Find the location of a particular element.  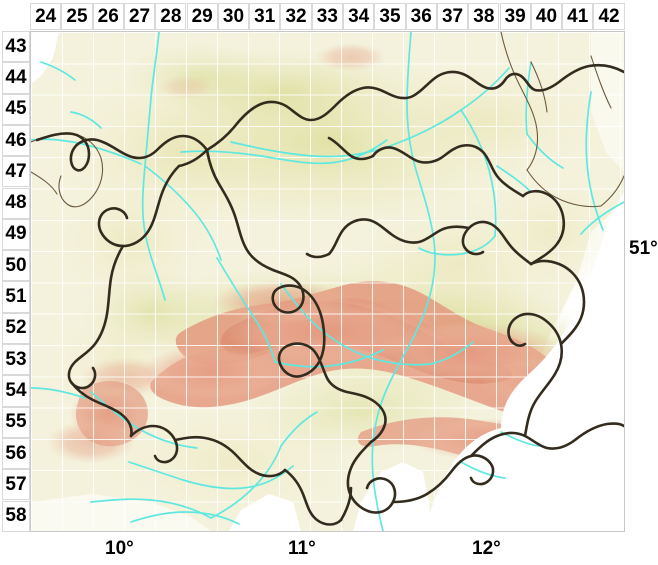

row-label-44: 44 is located at coordinates (16, 78).